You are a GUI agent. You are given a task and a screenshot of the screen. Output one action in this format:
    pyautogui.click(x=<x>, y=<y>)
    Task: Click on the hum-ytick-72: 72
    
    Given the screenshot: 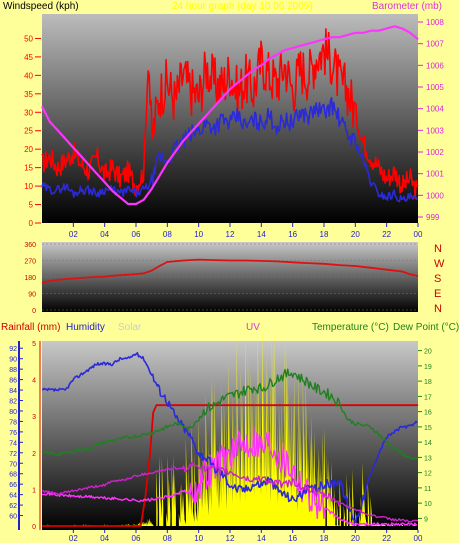 What is the action you would take?
    pyautogui.click(x=13, y=454)
    